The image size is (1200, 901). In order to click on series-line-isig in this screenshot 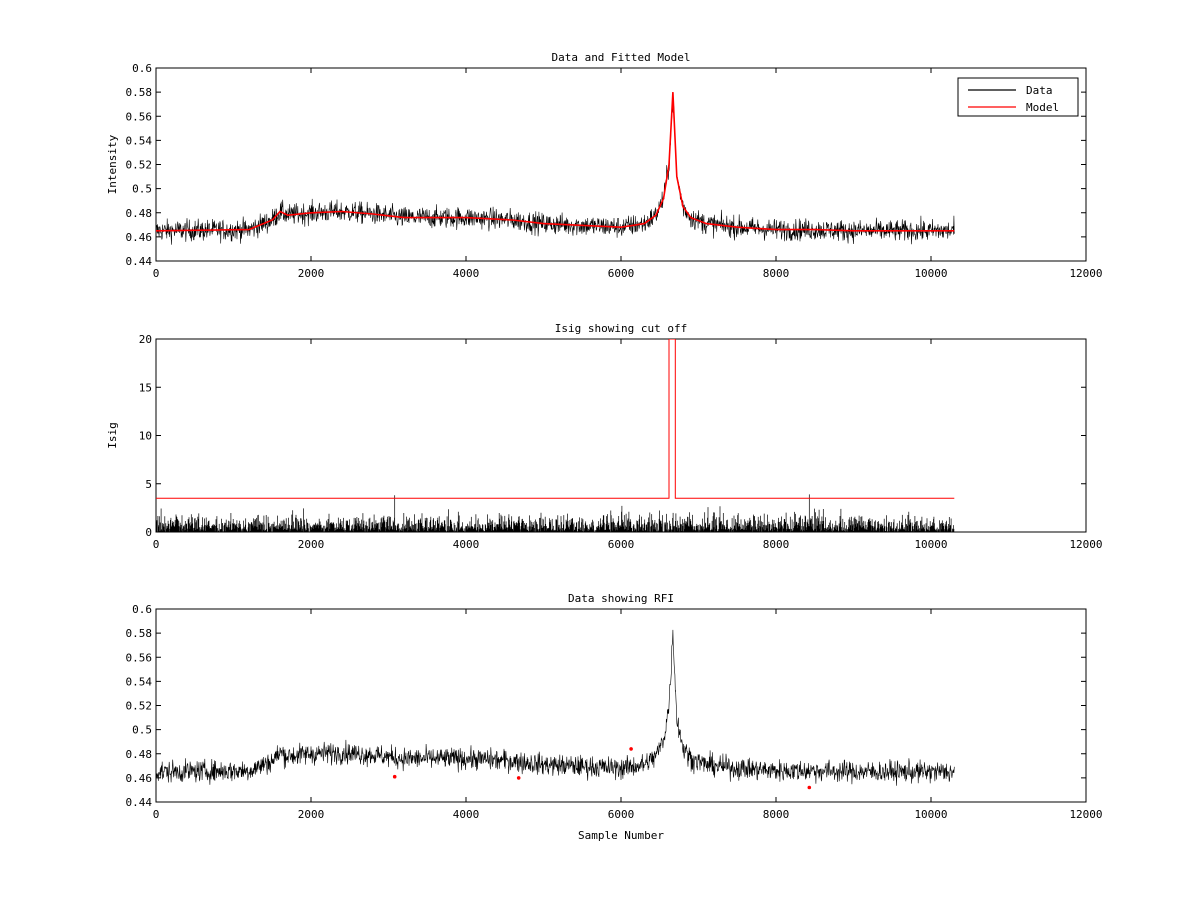, I will do `click(555, 513)`.